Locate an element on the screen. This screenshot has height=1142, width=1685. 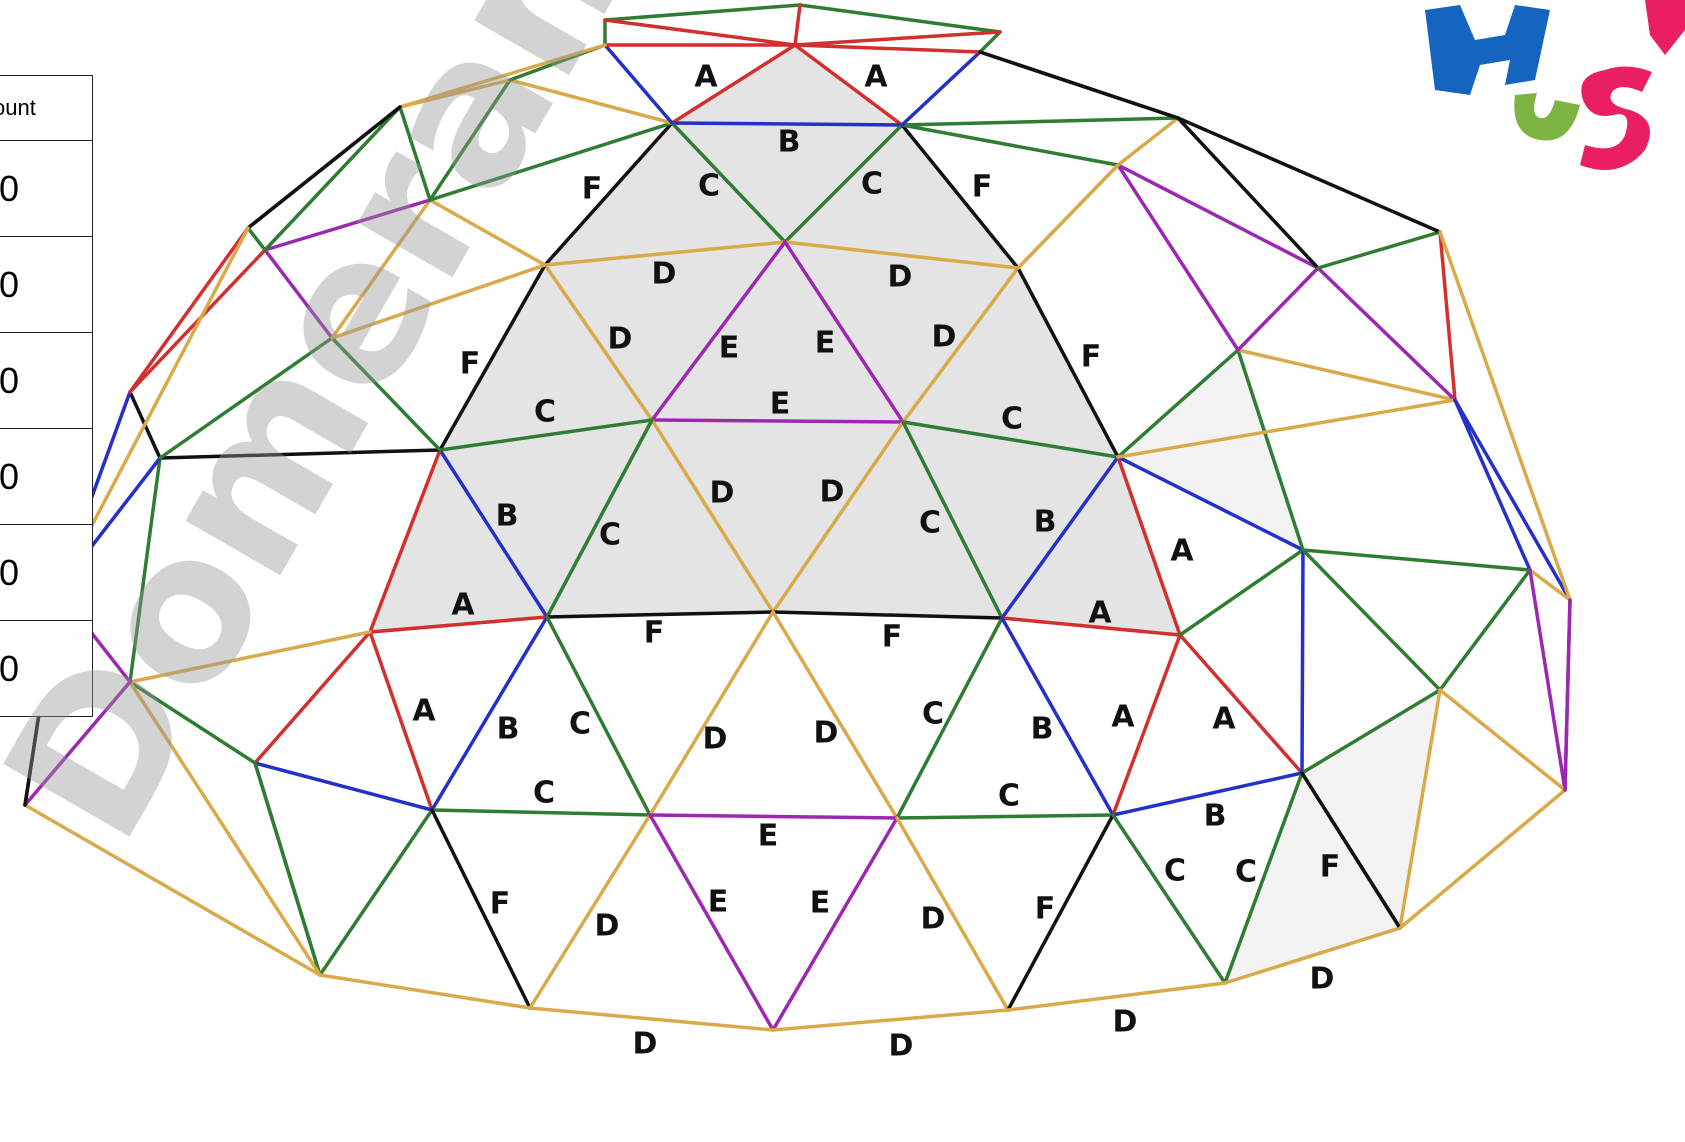
strut-count-table: ount 30 30 60 70 30 30 is located at coordinates (46, 396).